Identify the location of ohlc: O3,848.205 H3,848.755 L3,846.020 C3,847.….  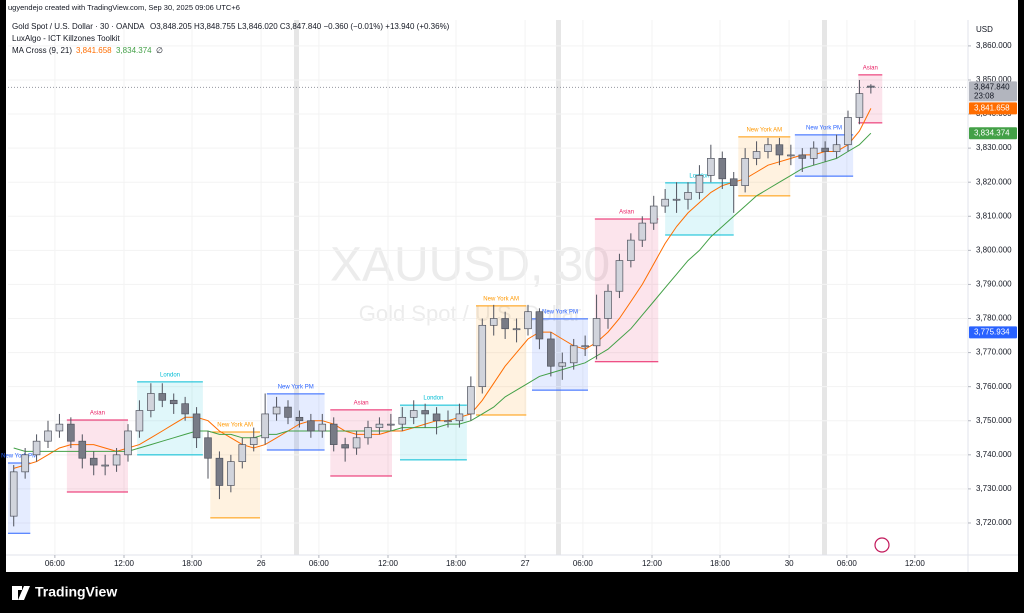
(300, 26).